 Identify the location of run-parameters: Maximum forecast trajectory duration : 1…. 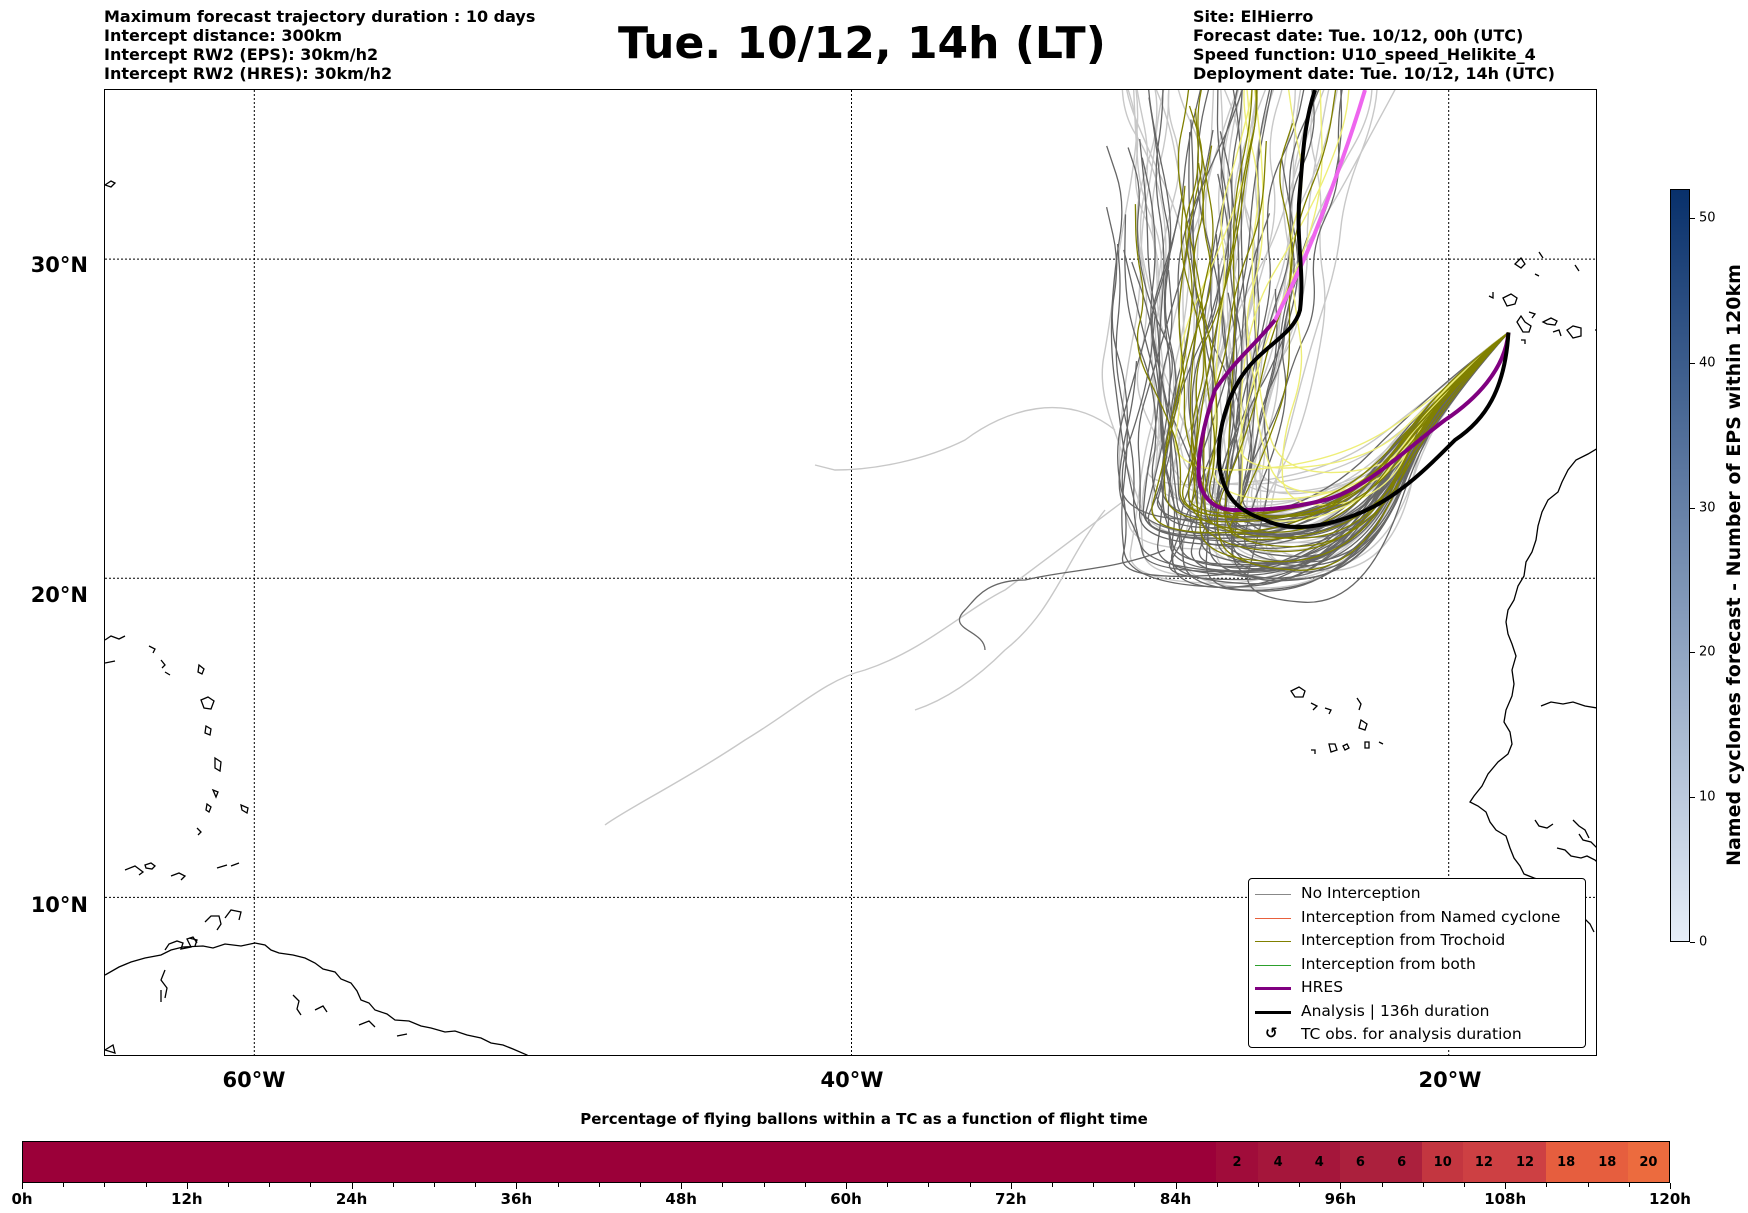
(319, 45).